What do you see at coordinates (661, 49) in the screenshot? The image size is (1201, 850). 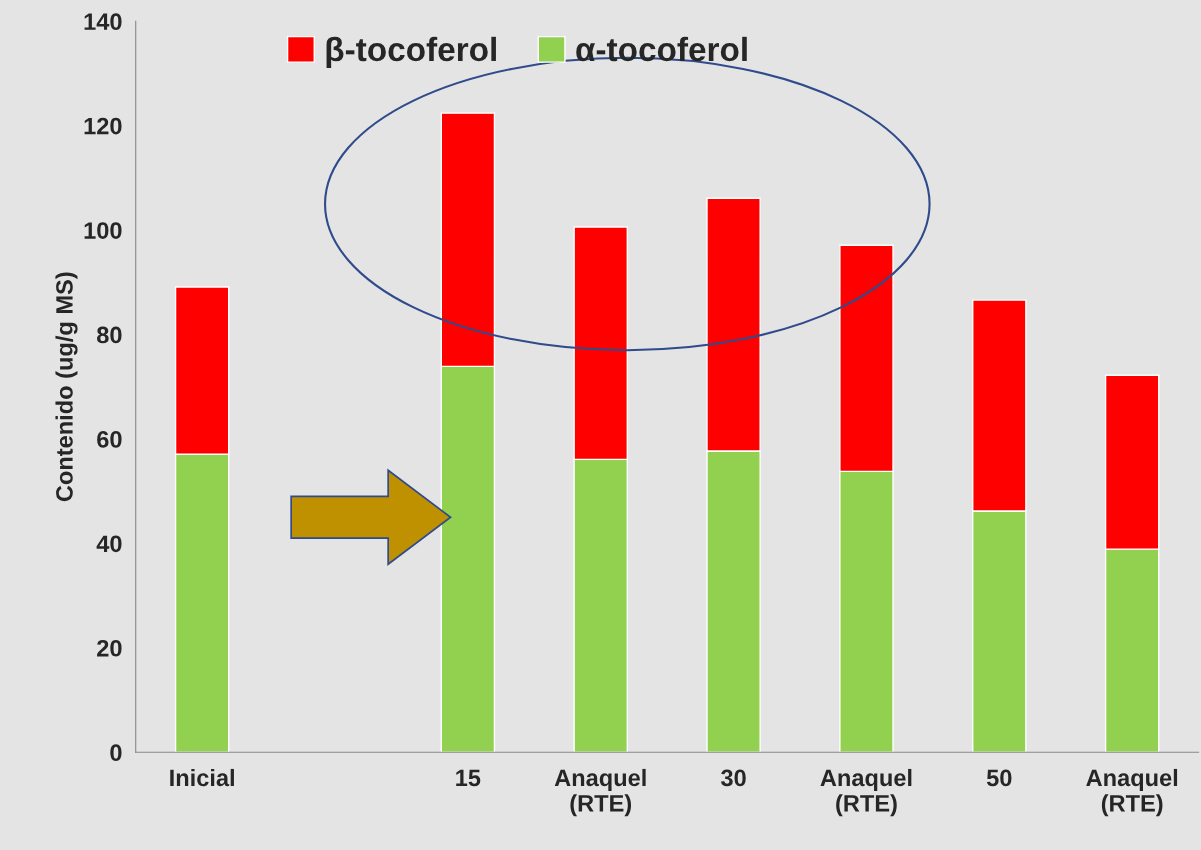 I see `legend-label: α-tocoferol` at bounding box center [661, 49].